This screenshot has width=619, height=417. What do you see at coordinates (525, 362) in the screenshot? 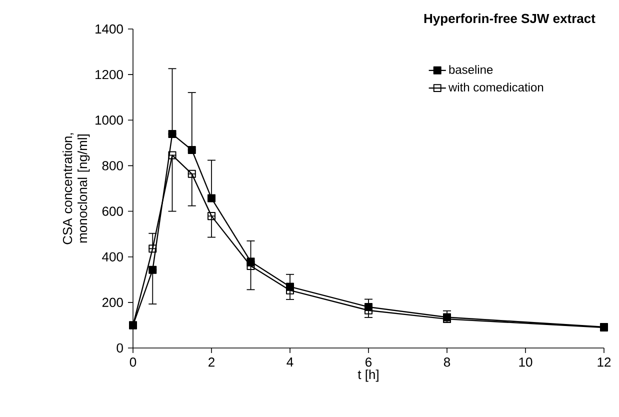
I see `x-tick-label: 10` at bounding box center [525, 362].